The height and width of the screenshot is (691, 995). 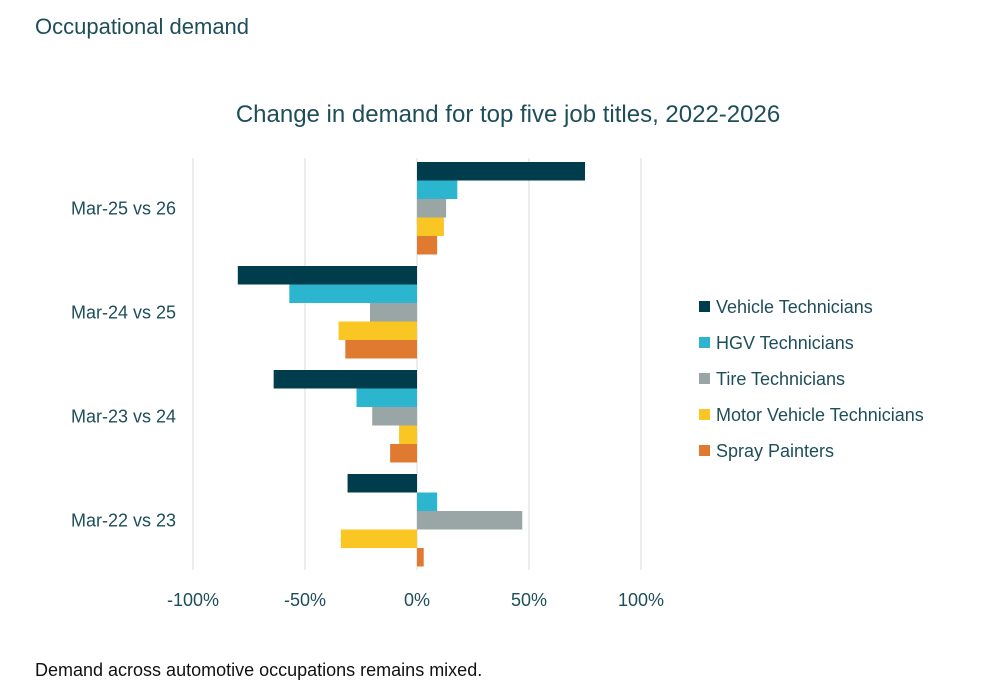 I want to click on legend-label: Spray Painters, so click(x=775, y=451).